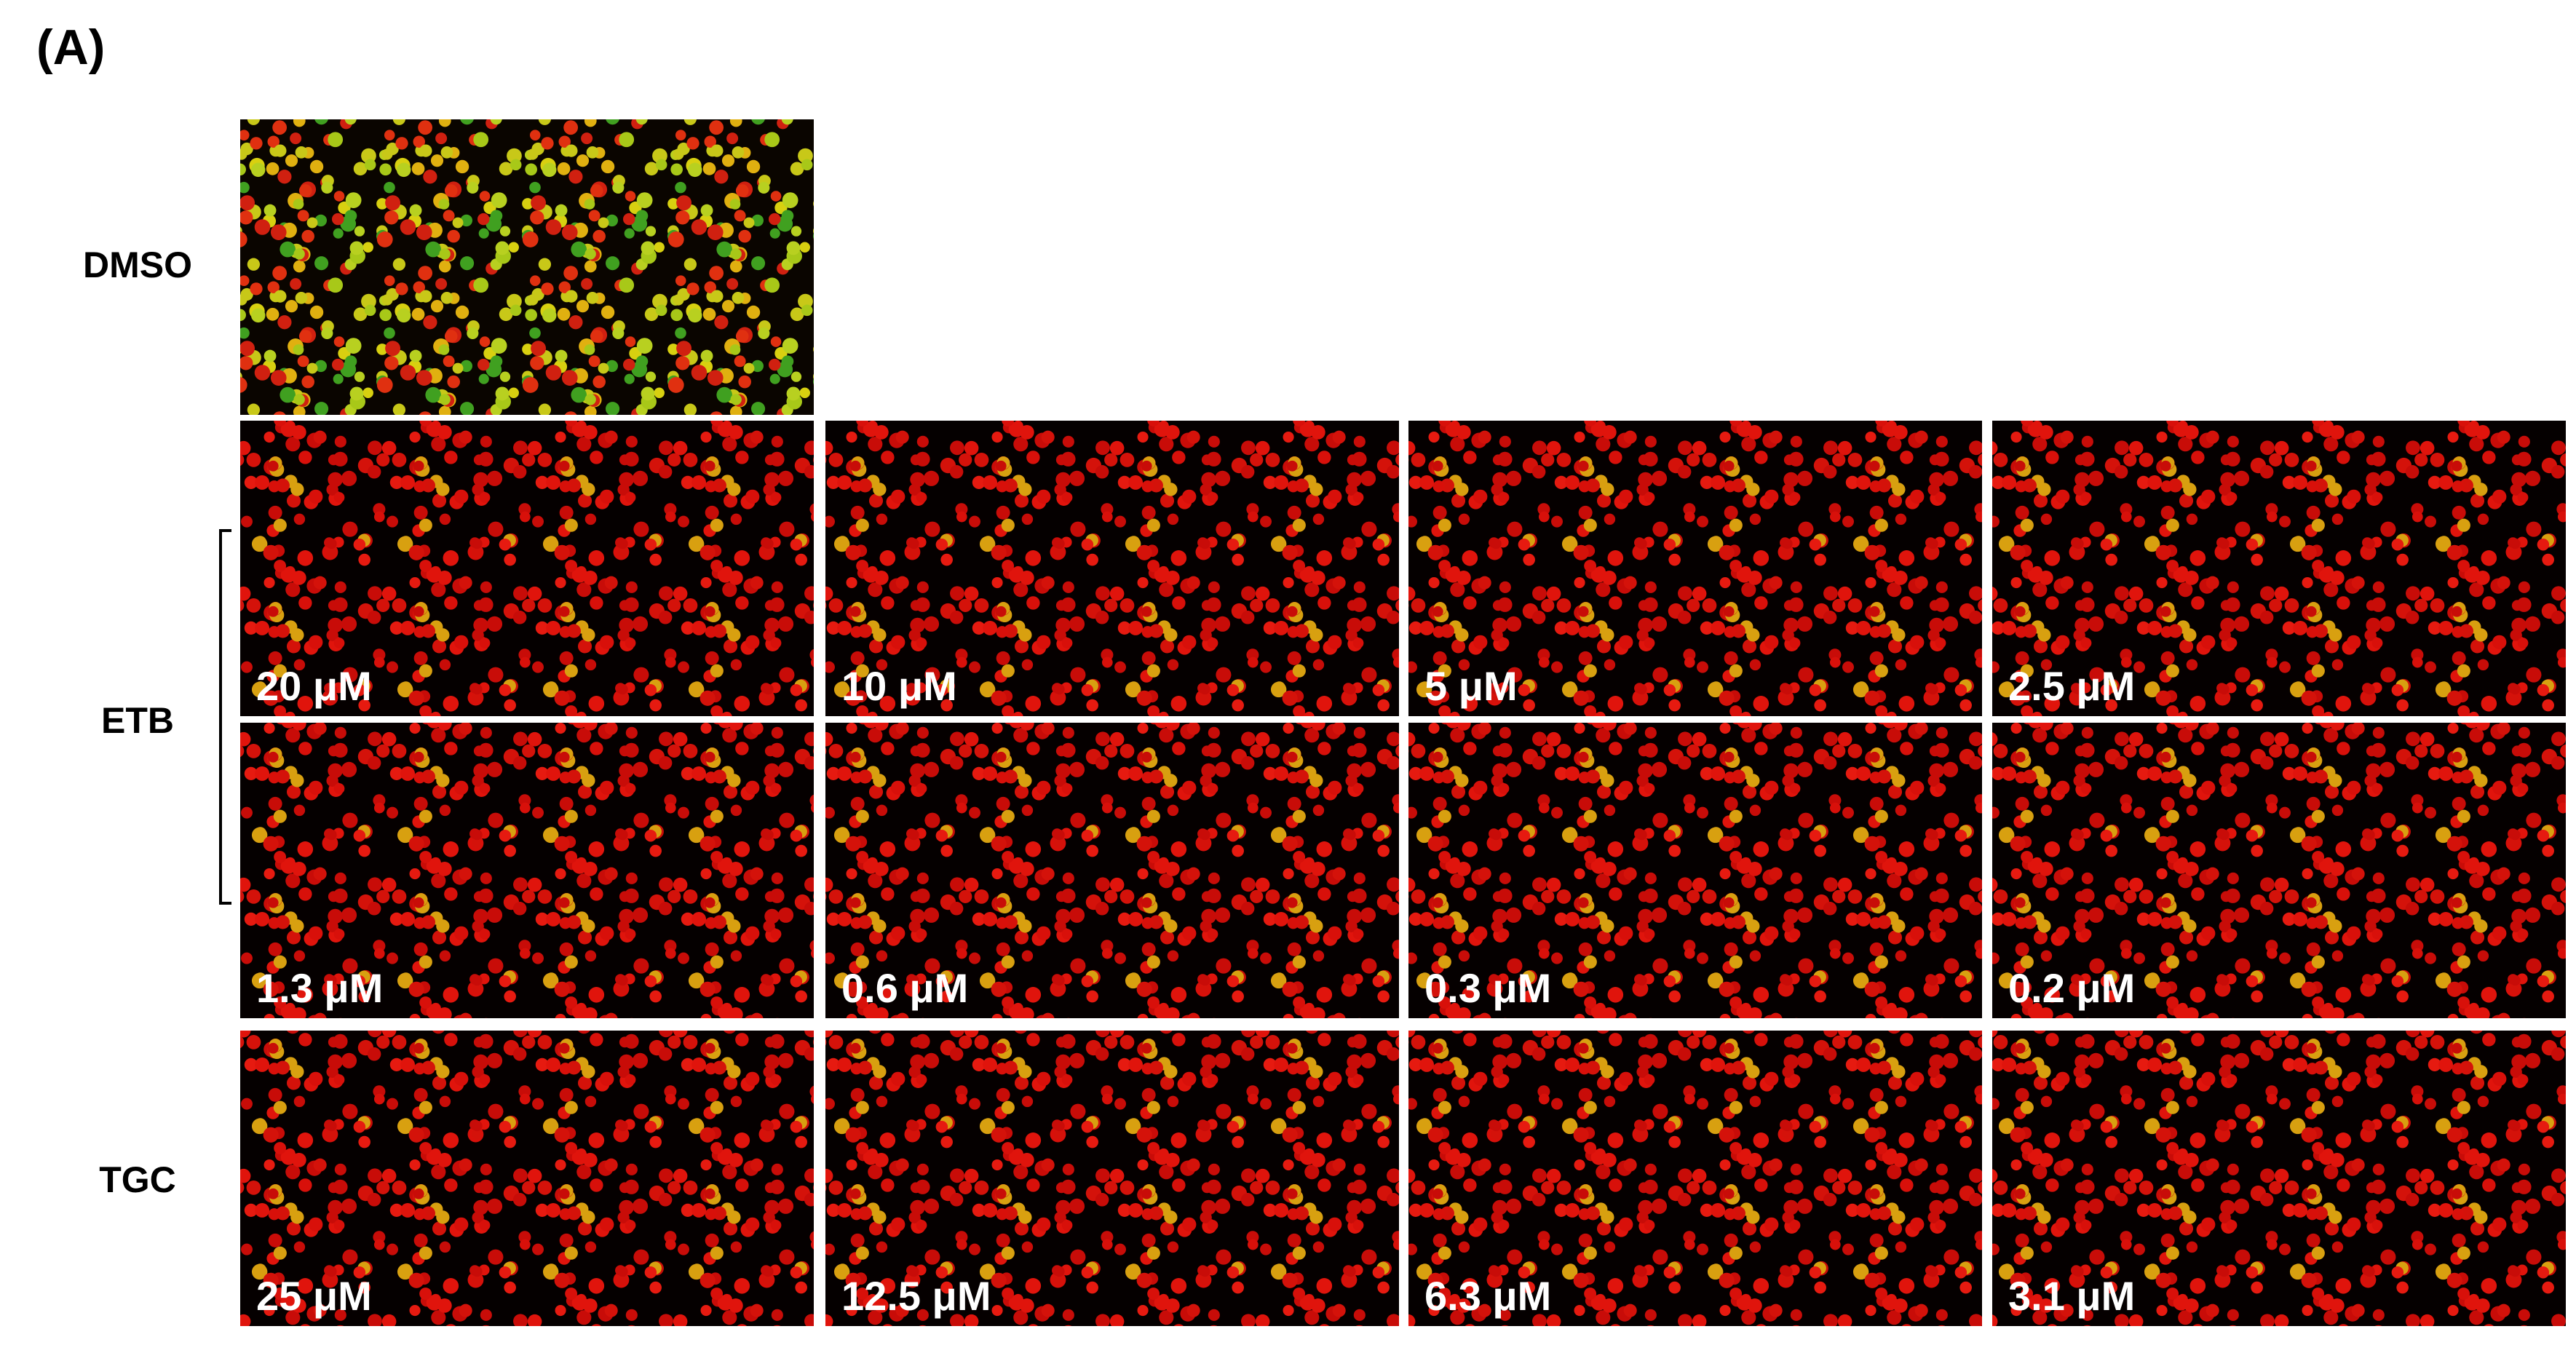 This screenshot has height=1353, width=2576. I want to click on concentration-label: 10 μM, so click(899, 686).